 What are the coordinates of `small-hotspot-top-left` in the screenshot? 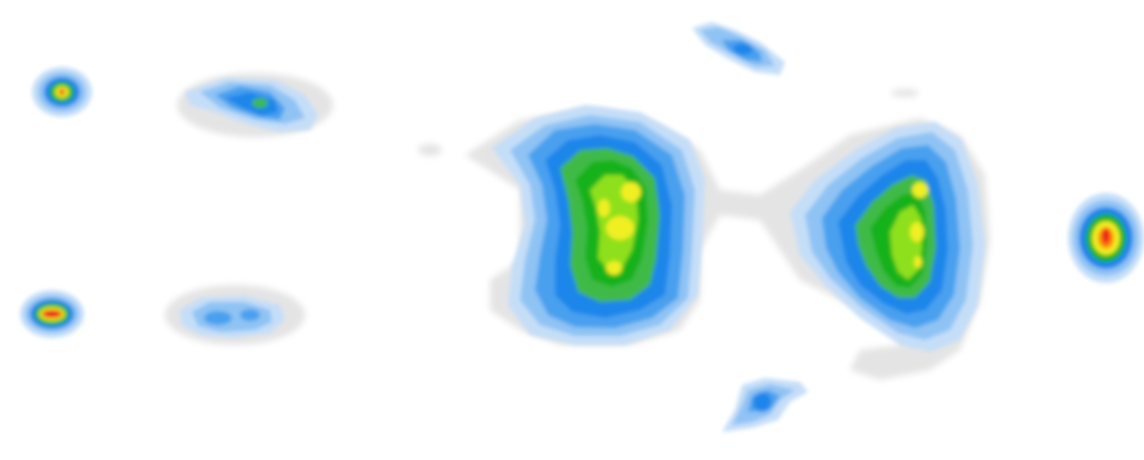 It's located at (62, 92).